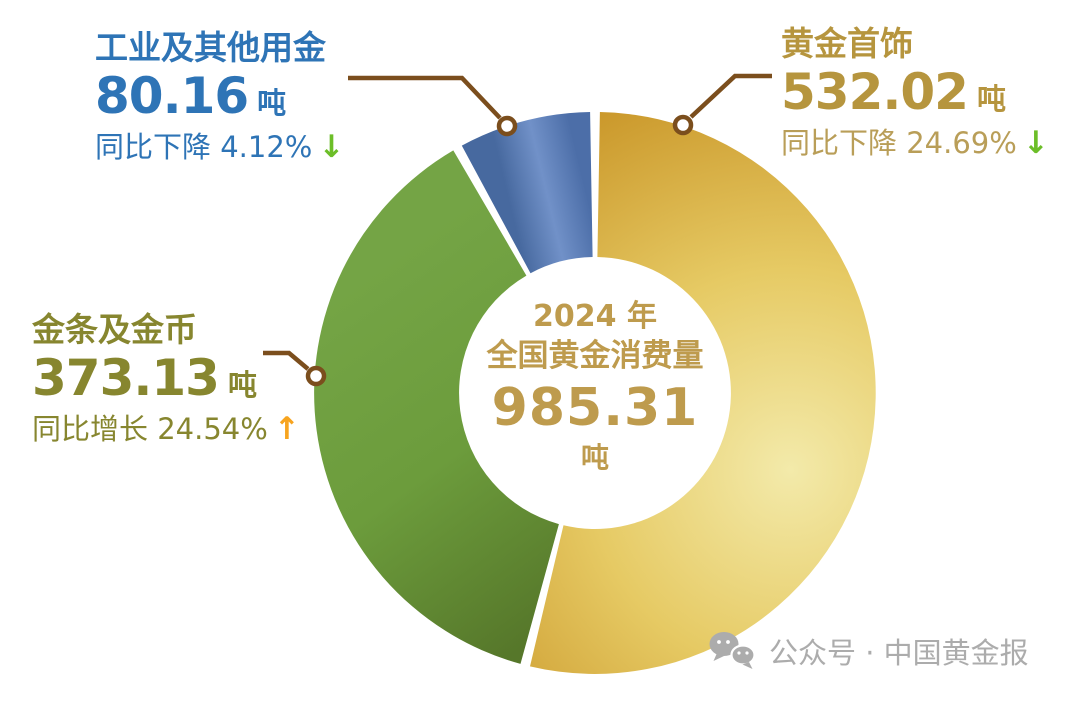 This screenshot has width=1080, height=701. What do you see at coordinates (527, 193) in the screenshot?
I see `slice-industrial` at bounding box center [527, 193].